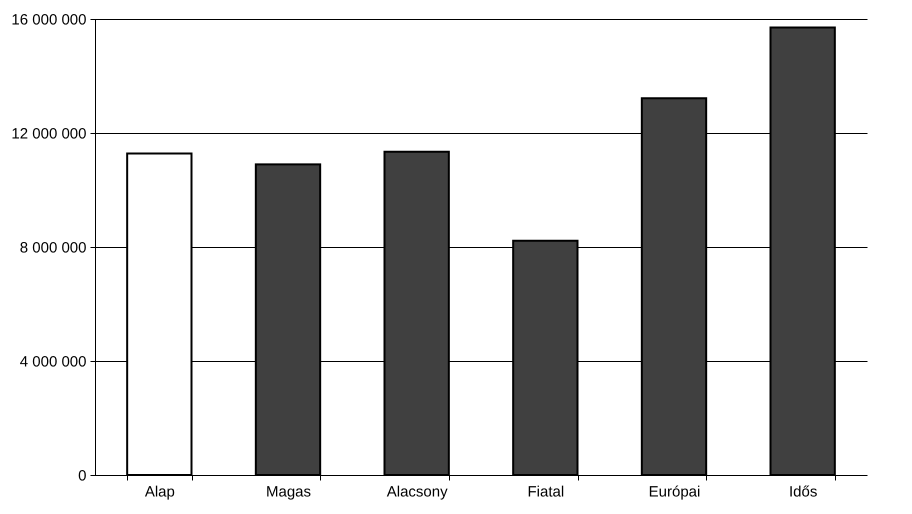 The width and height of the screenshot is (912, 514). I want to click on y-tick-label: 12 000 000, so click(48, 134).